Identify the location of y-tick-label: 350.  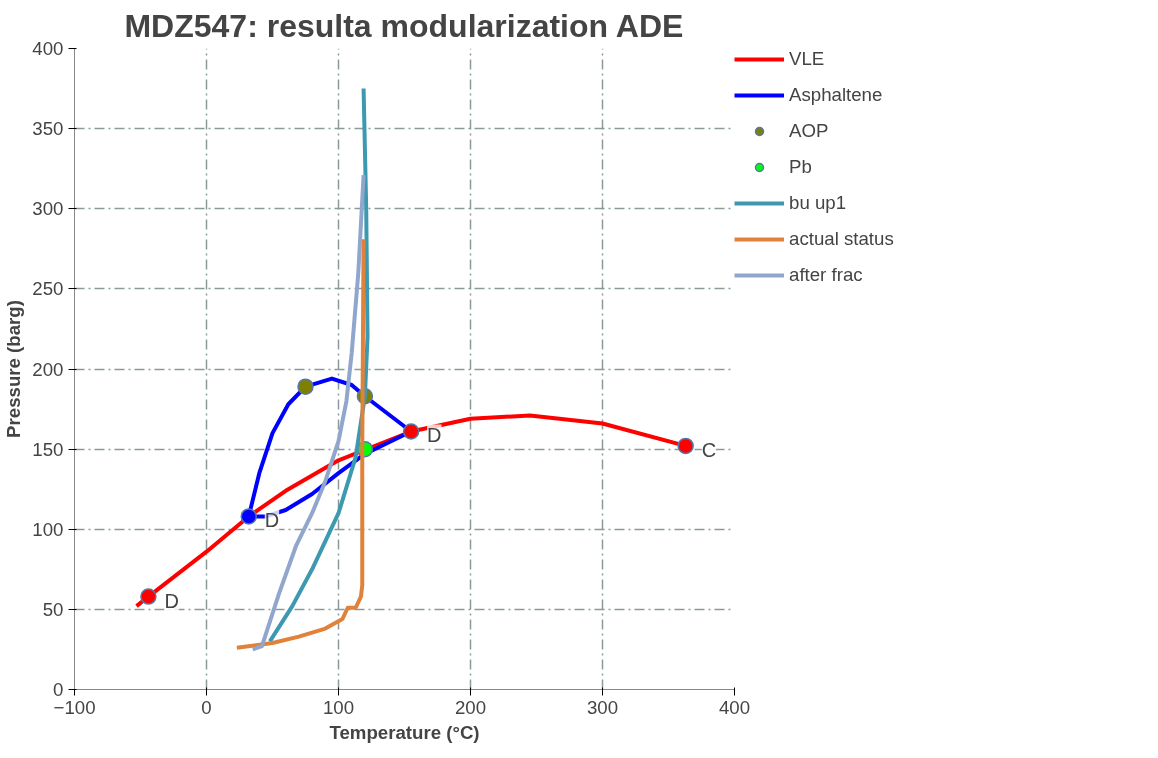
(48, 129).